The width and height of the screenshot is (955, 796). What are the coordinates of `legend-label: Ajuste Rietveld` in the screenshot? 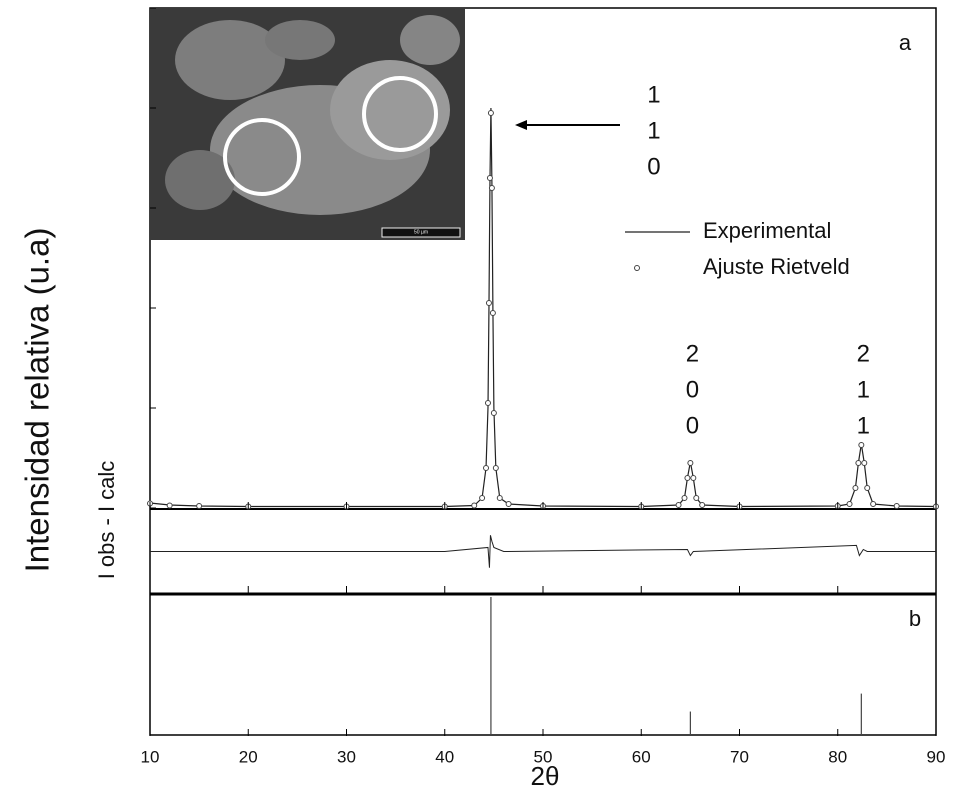 It's located at (776, 266).